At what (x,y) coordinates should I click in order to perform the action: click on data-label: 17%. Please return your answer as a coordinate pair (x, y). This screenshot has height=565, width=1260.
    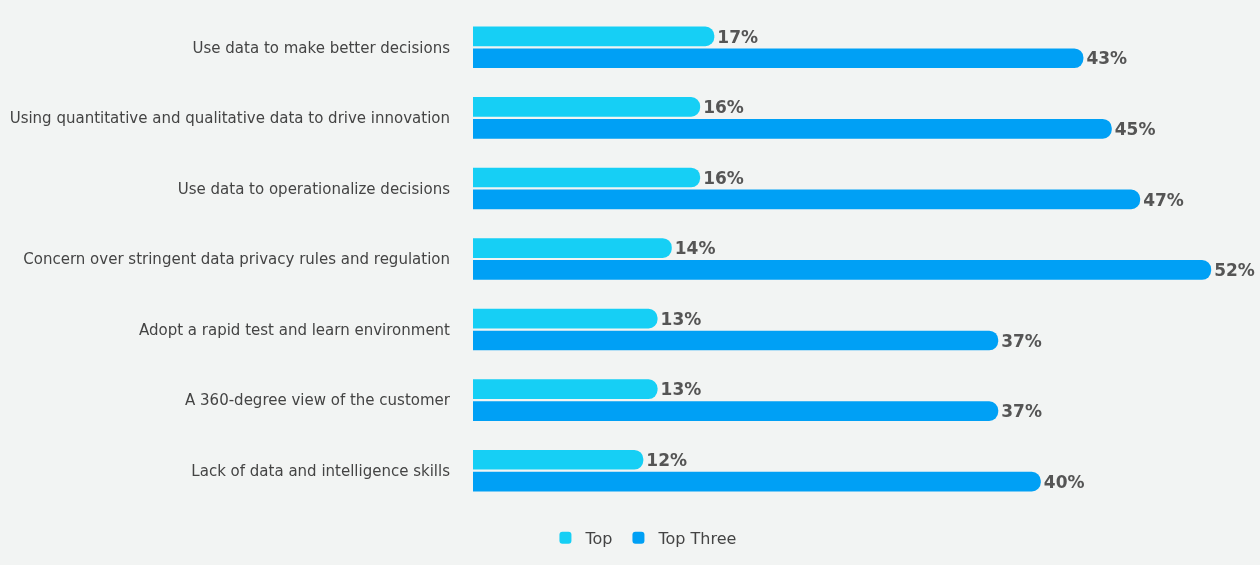
    Looking at the image, I should click on (738, 36).